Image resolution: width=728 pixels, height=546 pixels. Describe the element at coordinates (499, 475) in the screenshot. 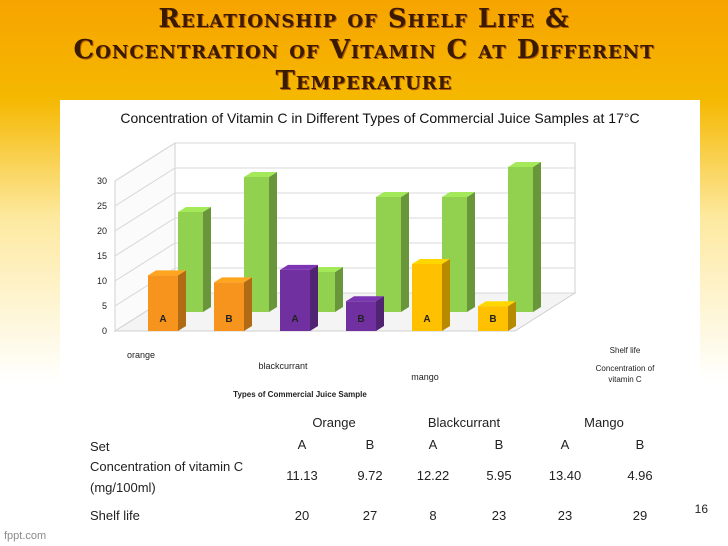

I see `table-cell: 5.95` at that location.